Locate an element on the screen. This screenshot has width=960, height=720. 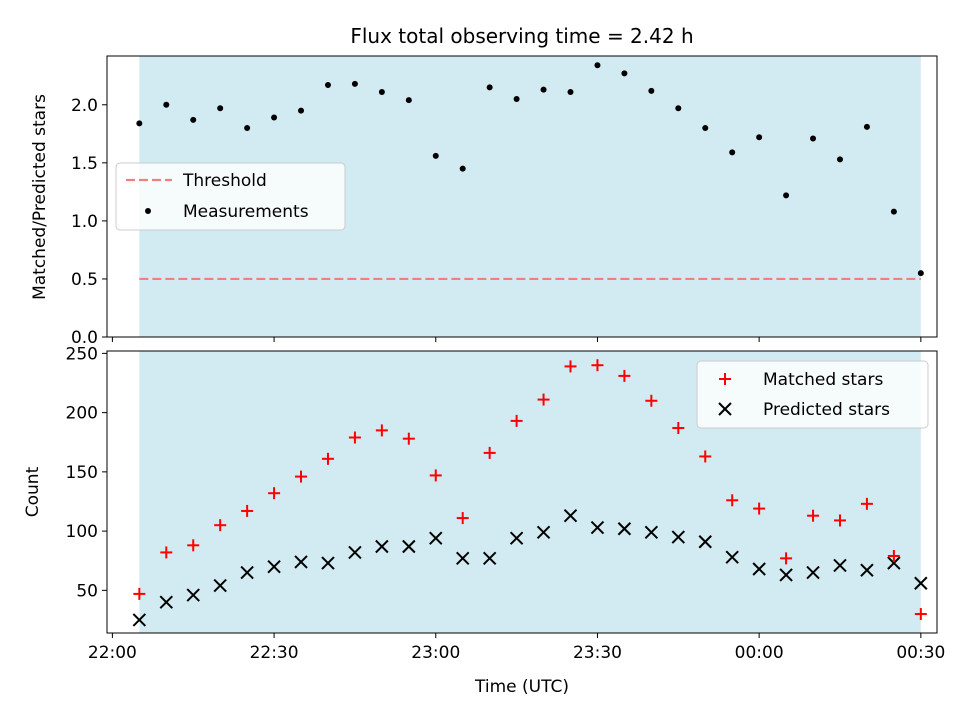
legend-predicted-swatch is located at coordinates (725, 409).